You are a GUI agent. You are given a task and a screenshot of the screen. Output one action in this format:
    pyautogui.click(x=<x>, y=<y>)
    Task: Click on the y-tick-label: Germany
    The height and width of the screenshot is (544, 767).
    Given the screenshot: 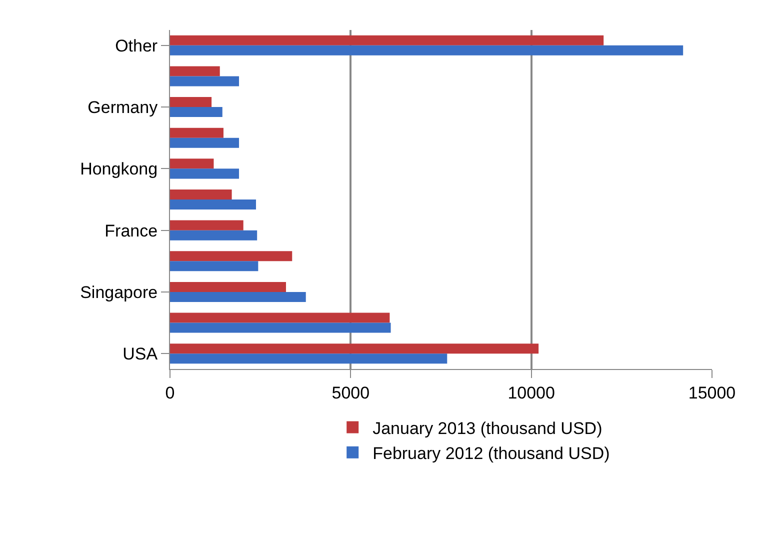 What is the action you would take?
    pyautogui.click(x=123, y=107)
    